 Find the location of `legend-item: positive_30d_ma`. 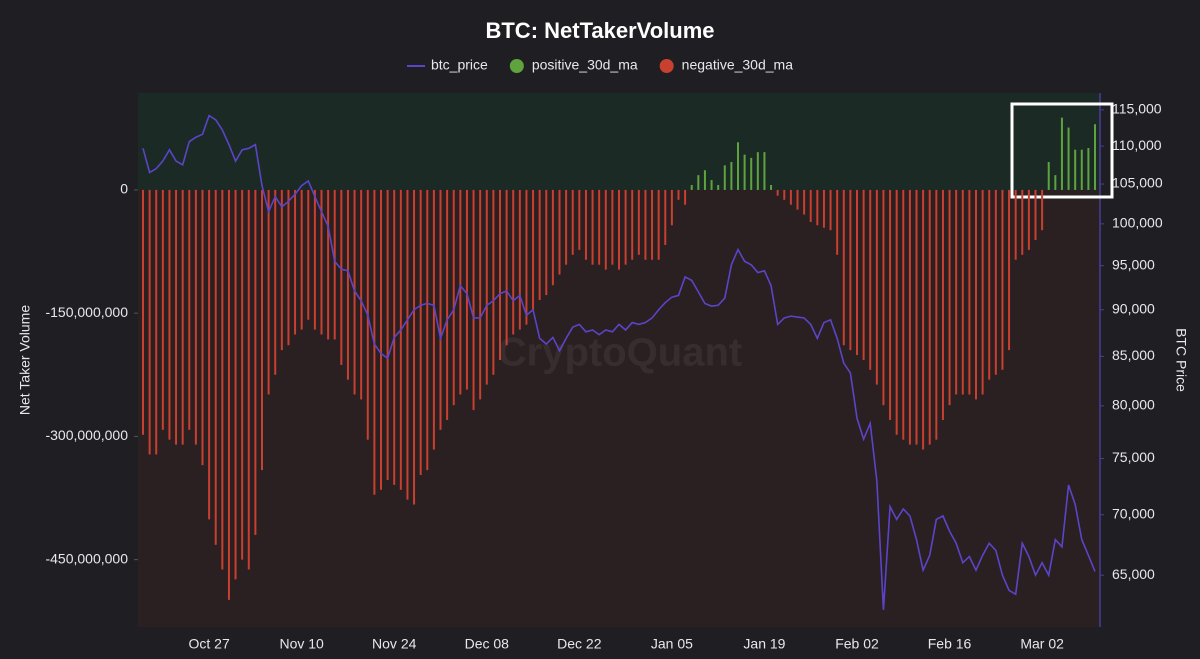

legend-item: positive_30d_ma is located at coordinates (573, 65).